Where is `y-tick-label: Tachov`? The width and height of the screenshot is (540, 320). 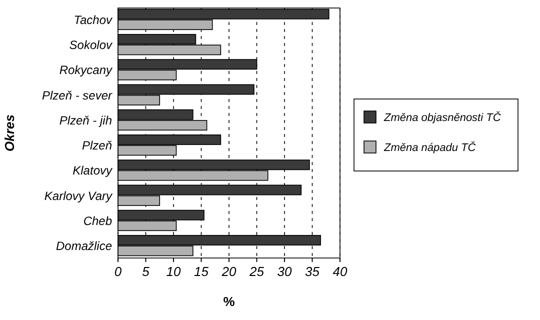 y-tick-label: Tachov is located at coordinates (93, 19).